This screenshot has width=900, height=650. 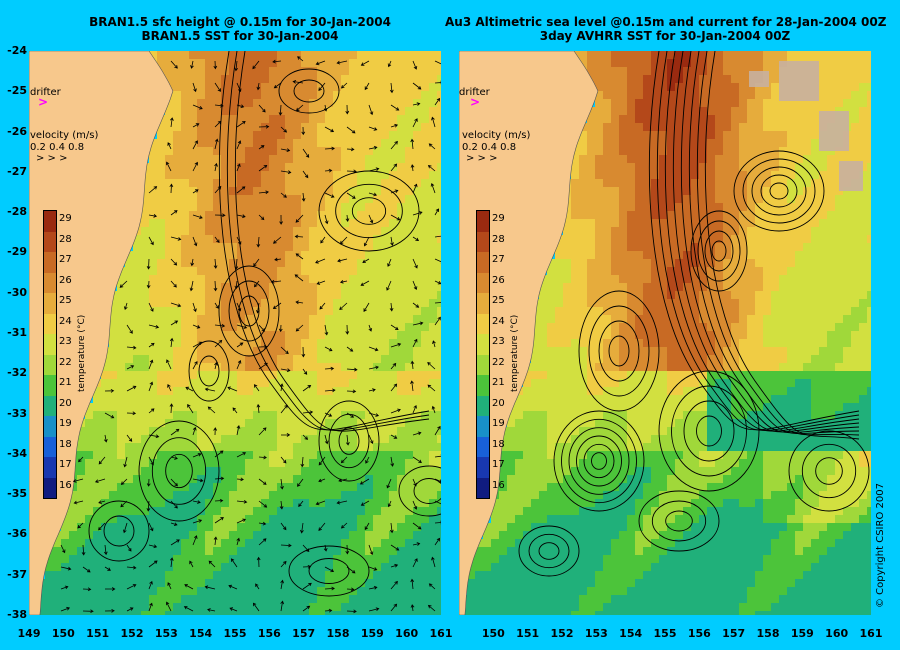 I want to click on lat-tick-label: -35, so click(x=17, y=494).